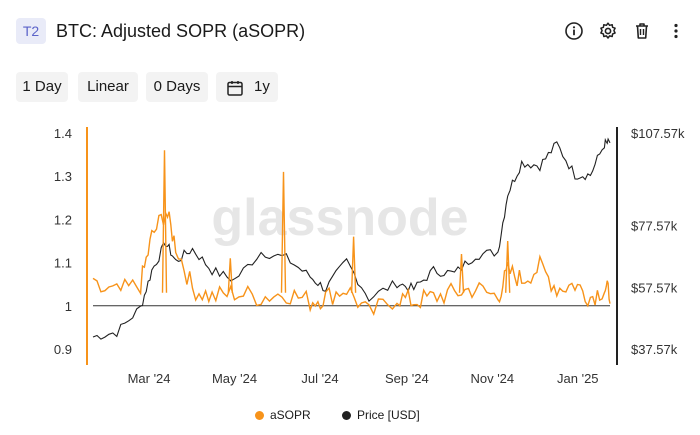  Describe the element at coordinates (31, 31) in the screenshot. I see `tier-badge: T2` at that location.